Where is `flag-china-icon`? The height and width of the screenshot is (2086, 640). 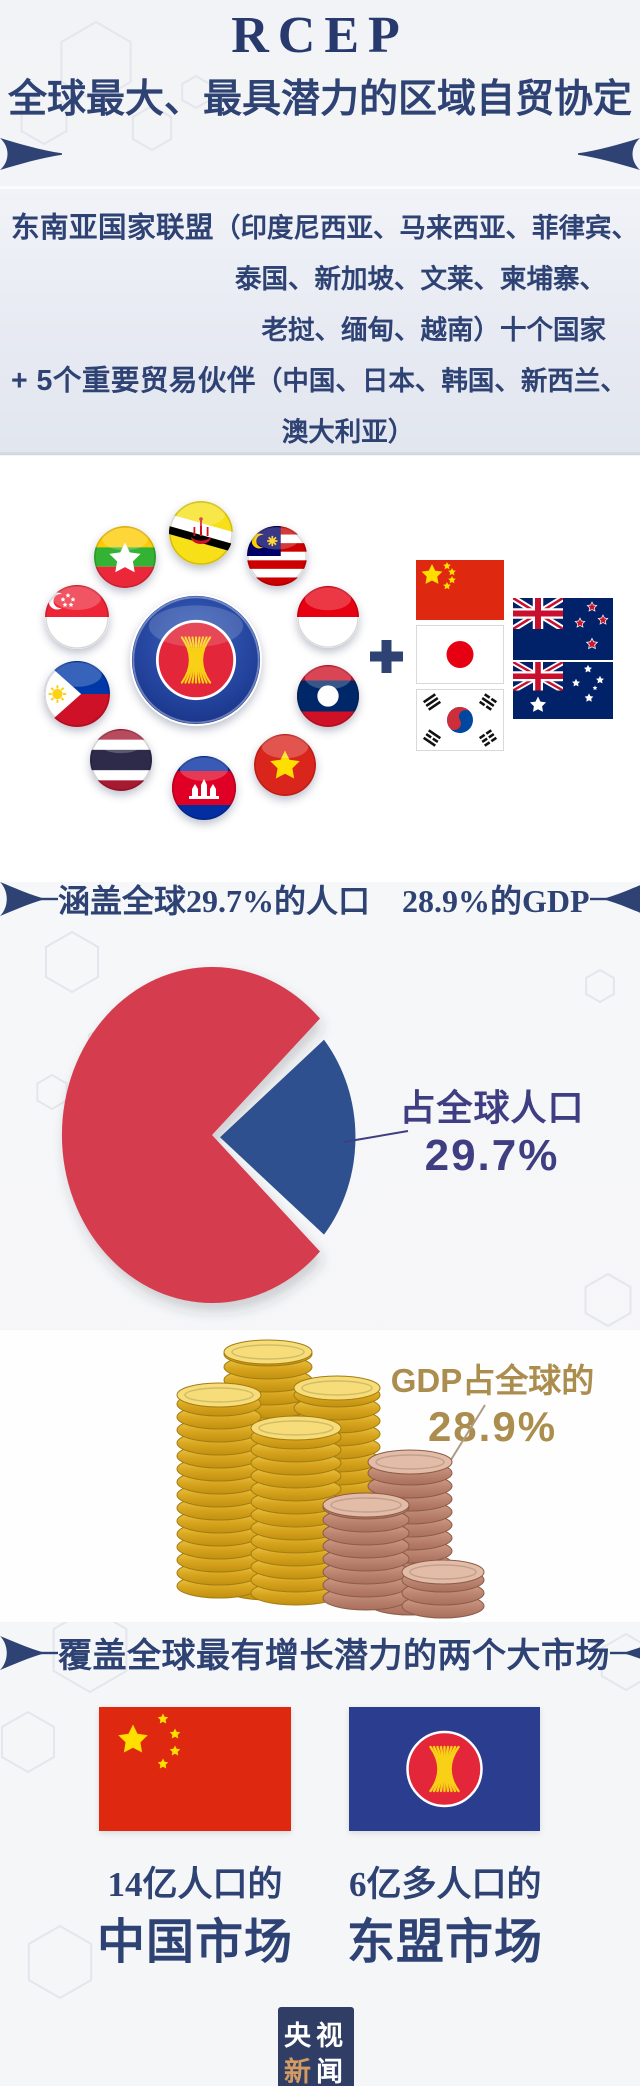
flag-china-icon is located at coordinates (460, 590).